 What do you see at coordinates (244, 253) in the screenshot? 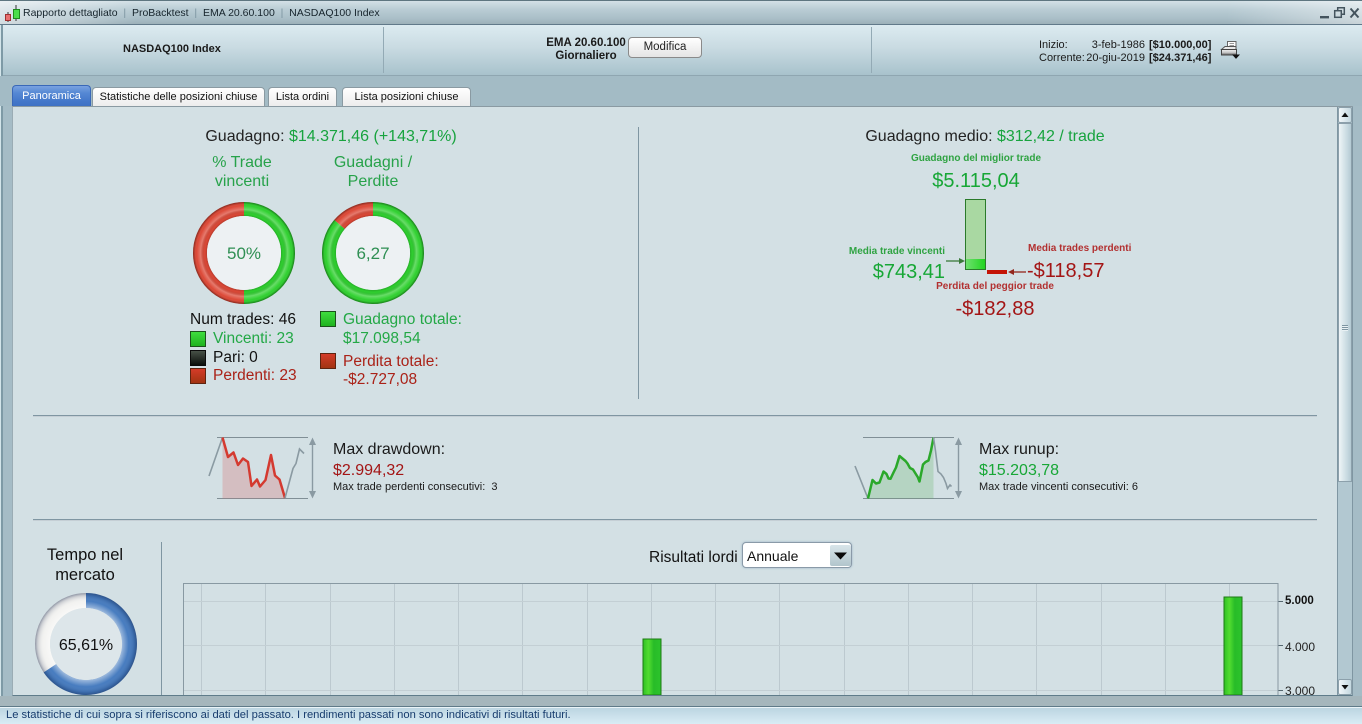
I see `svg-text: 50%` at bounding box center [244, 253].